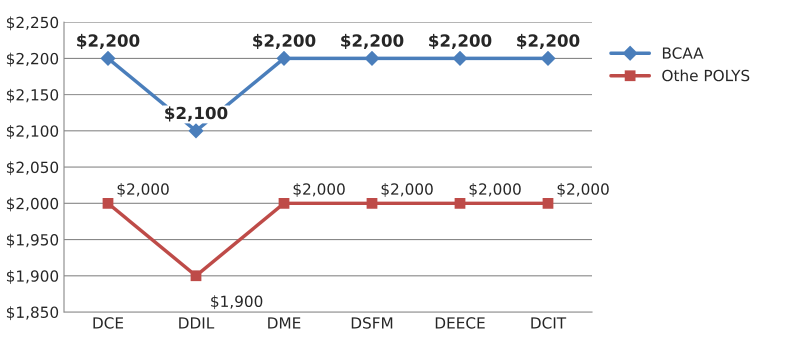  What do you see at coordinates (32, 241) in the screenshot?
I see `y-tick-label: $1,950` at bounding box center [32, 241].